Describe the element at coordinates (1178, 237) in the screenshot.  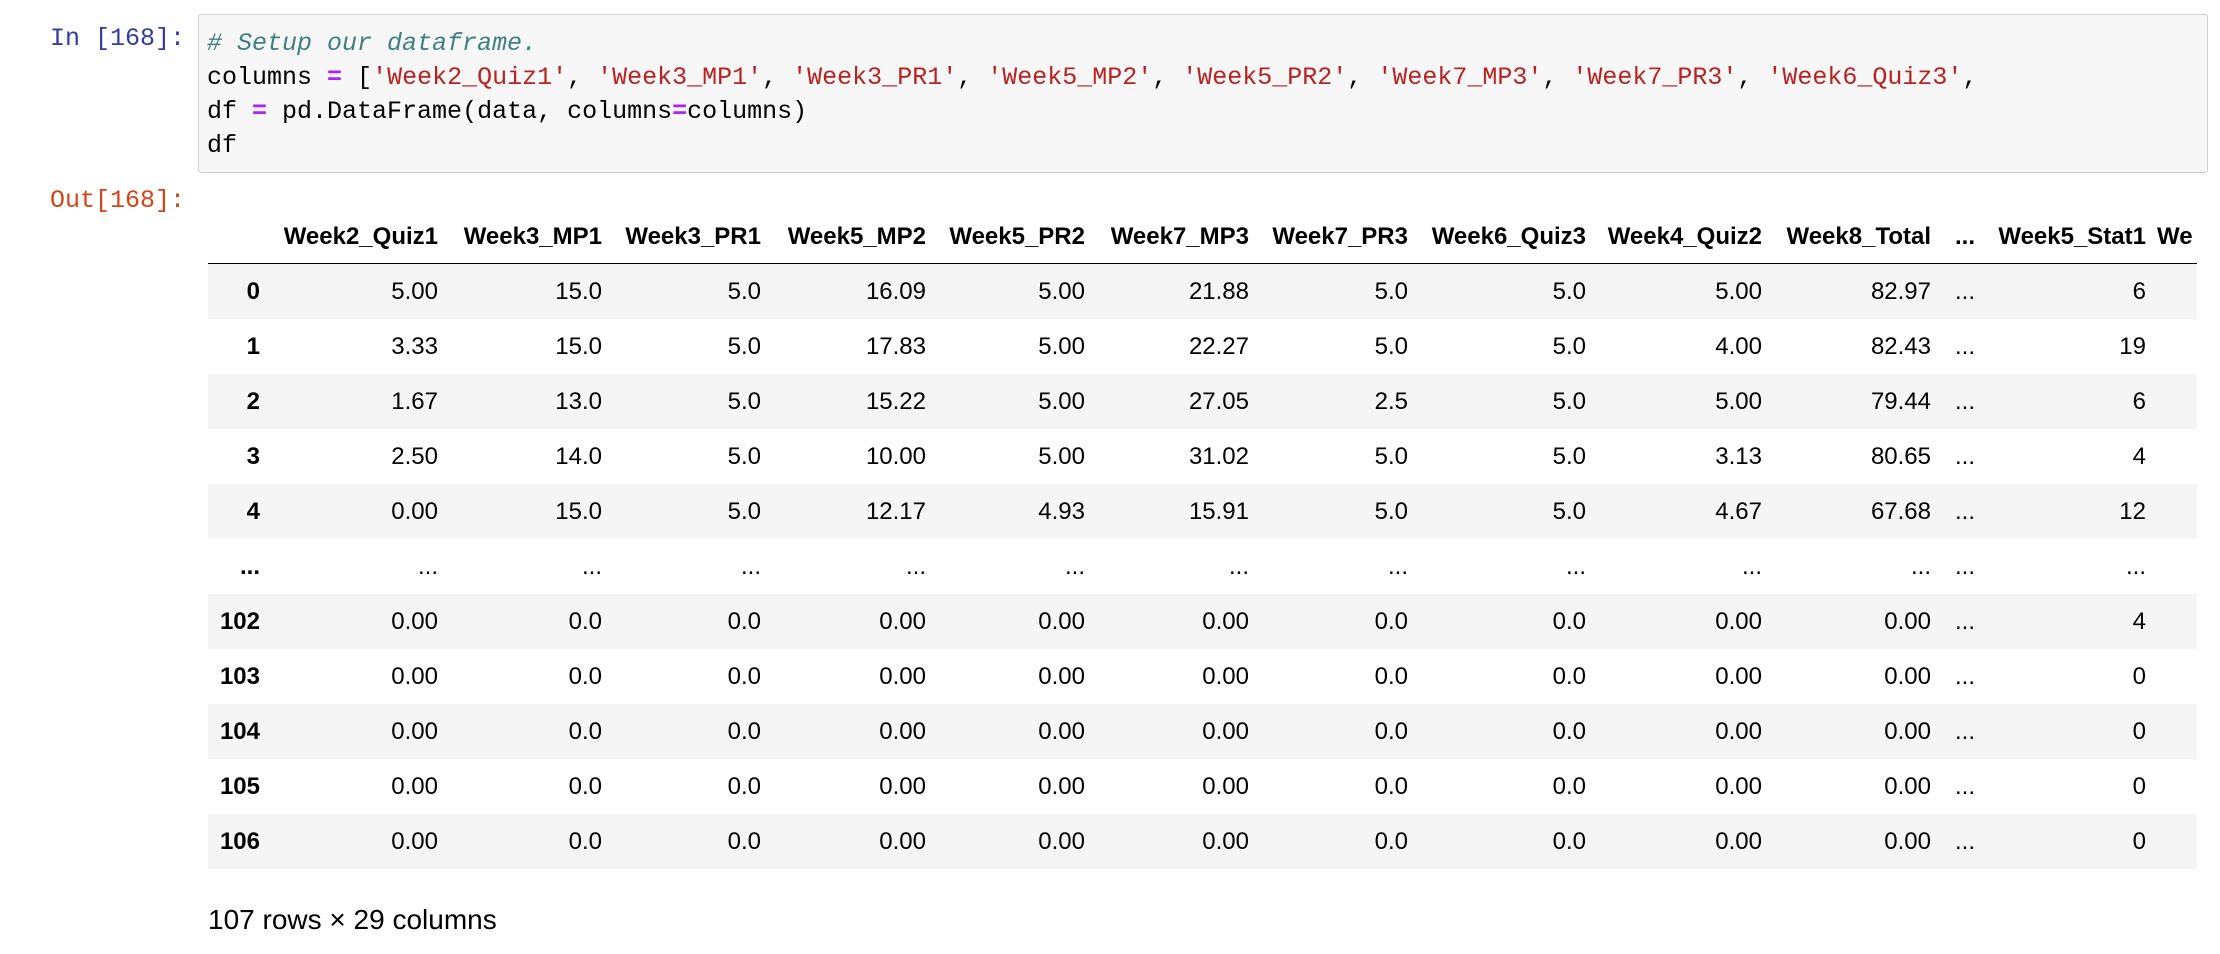
I see `column-header: Week7_MP3` at that location.